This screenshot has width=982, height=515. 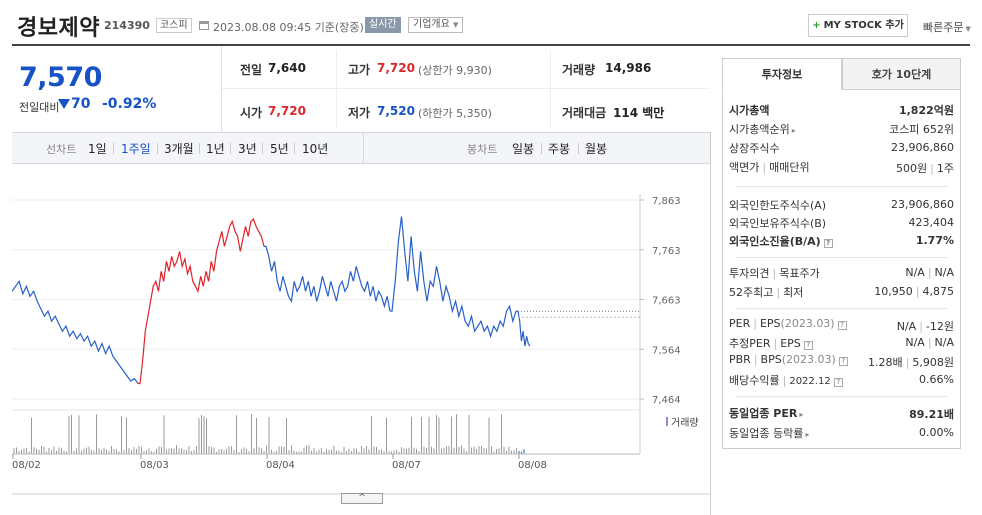 I want to click on bps-date: (2023.03), so click(x=808, y=359).